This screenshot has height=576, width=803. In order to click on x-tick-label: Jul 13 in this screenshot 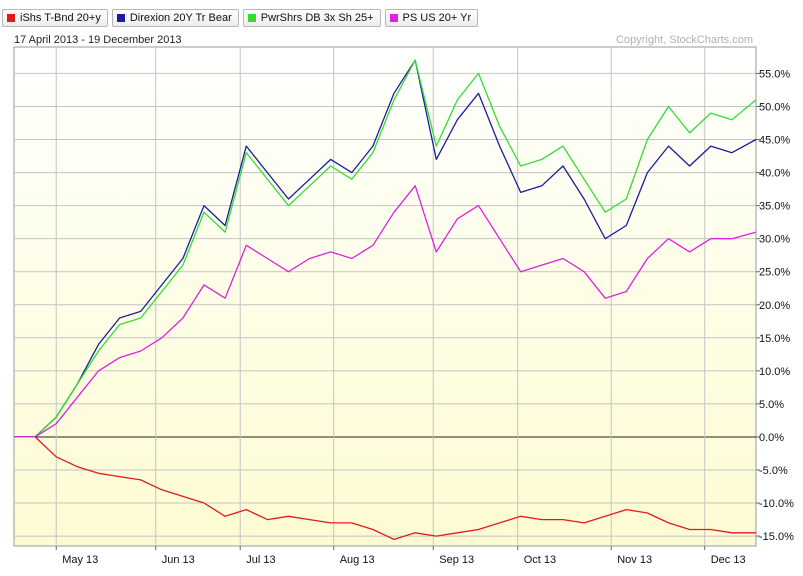, I will do `click(260, 560)`.